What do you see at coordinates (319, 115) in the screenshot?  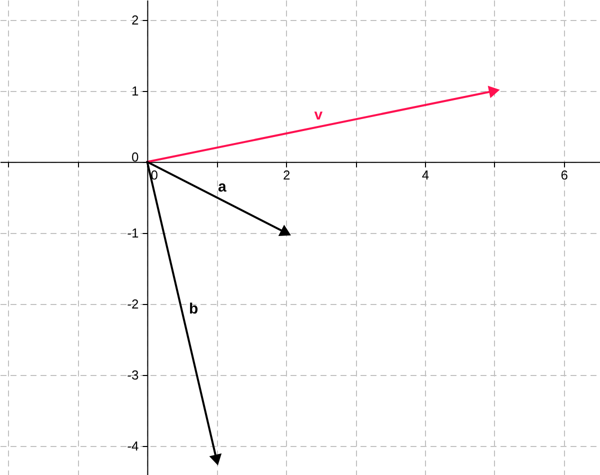 I see `series-label: v` at bounding box center [319, 115].